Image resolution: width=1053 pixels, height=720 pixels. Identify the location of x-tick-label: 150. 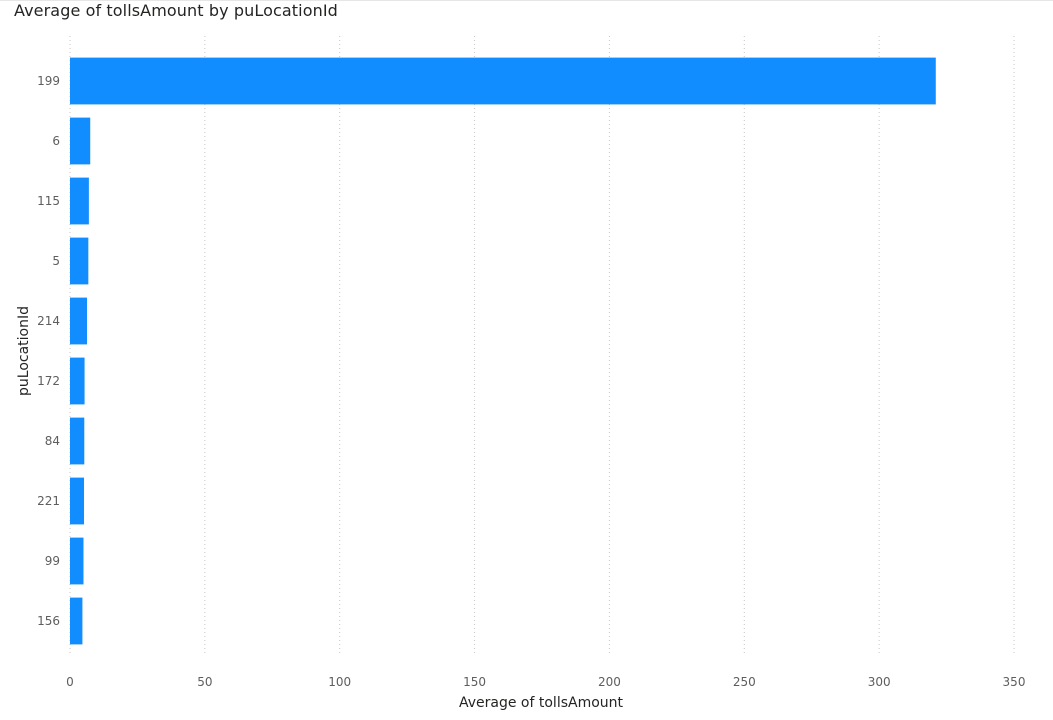
(474, 682).